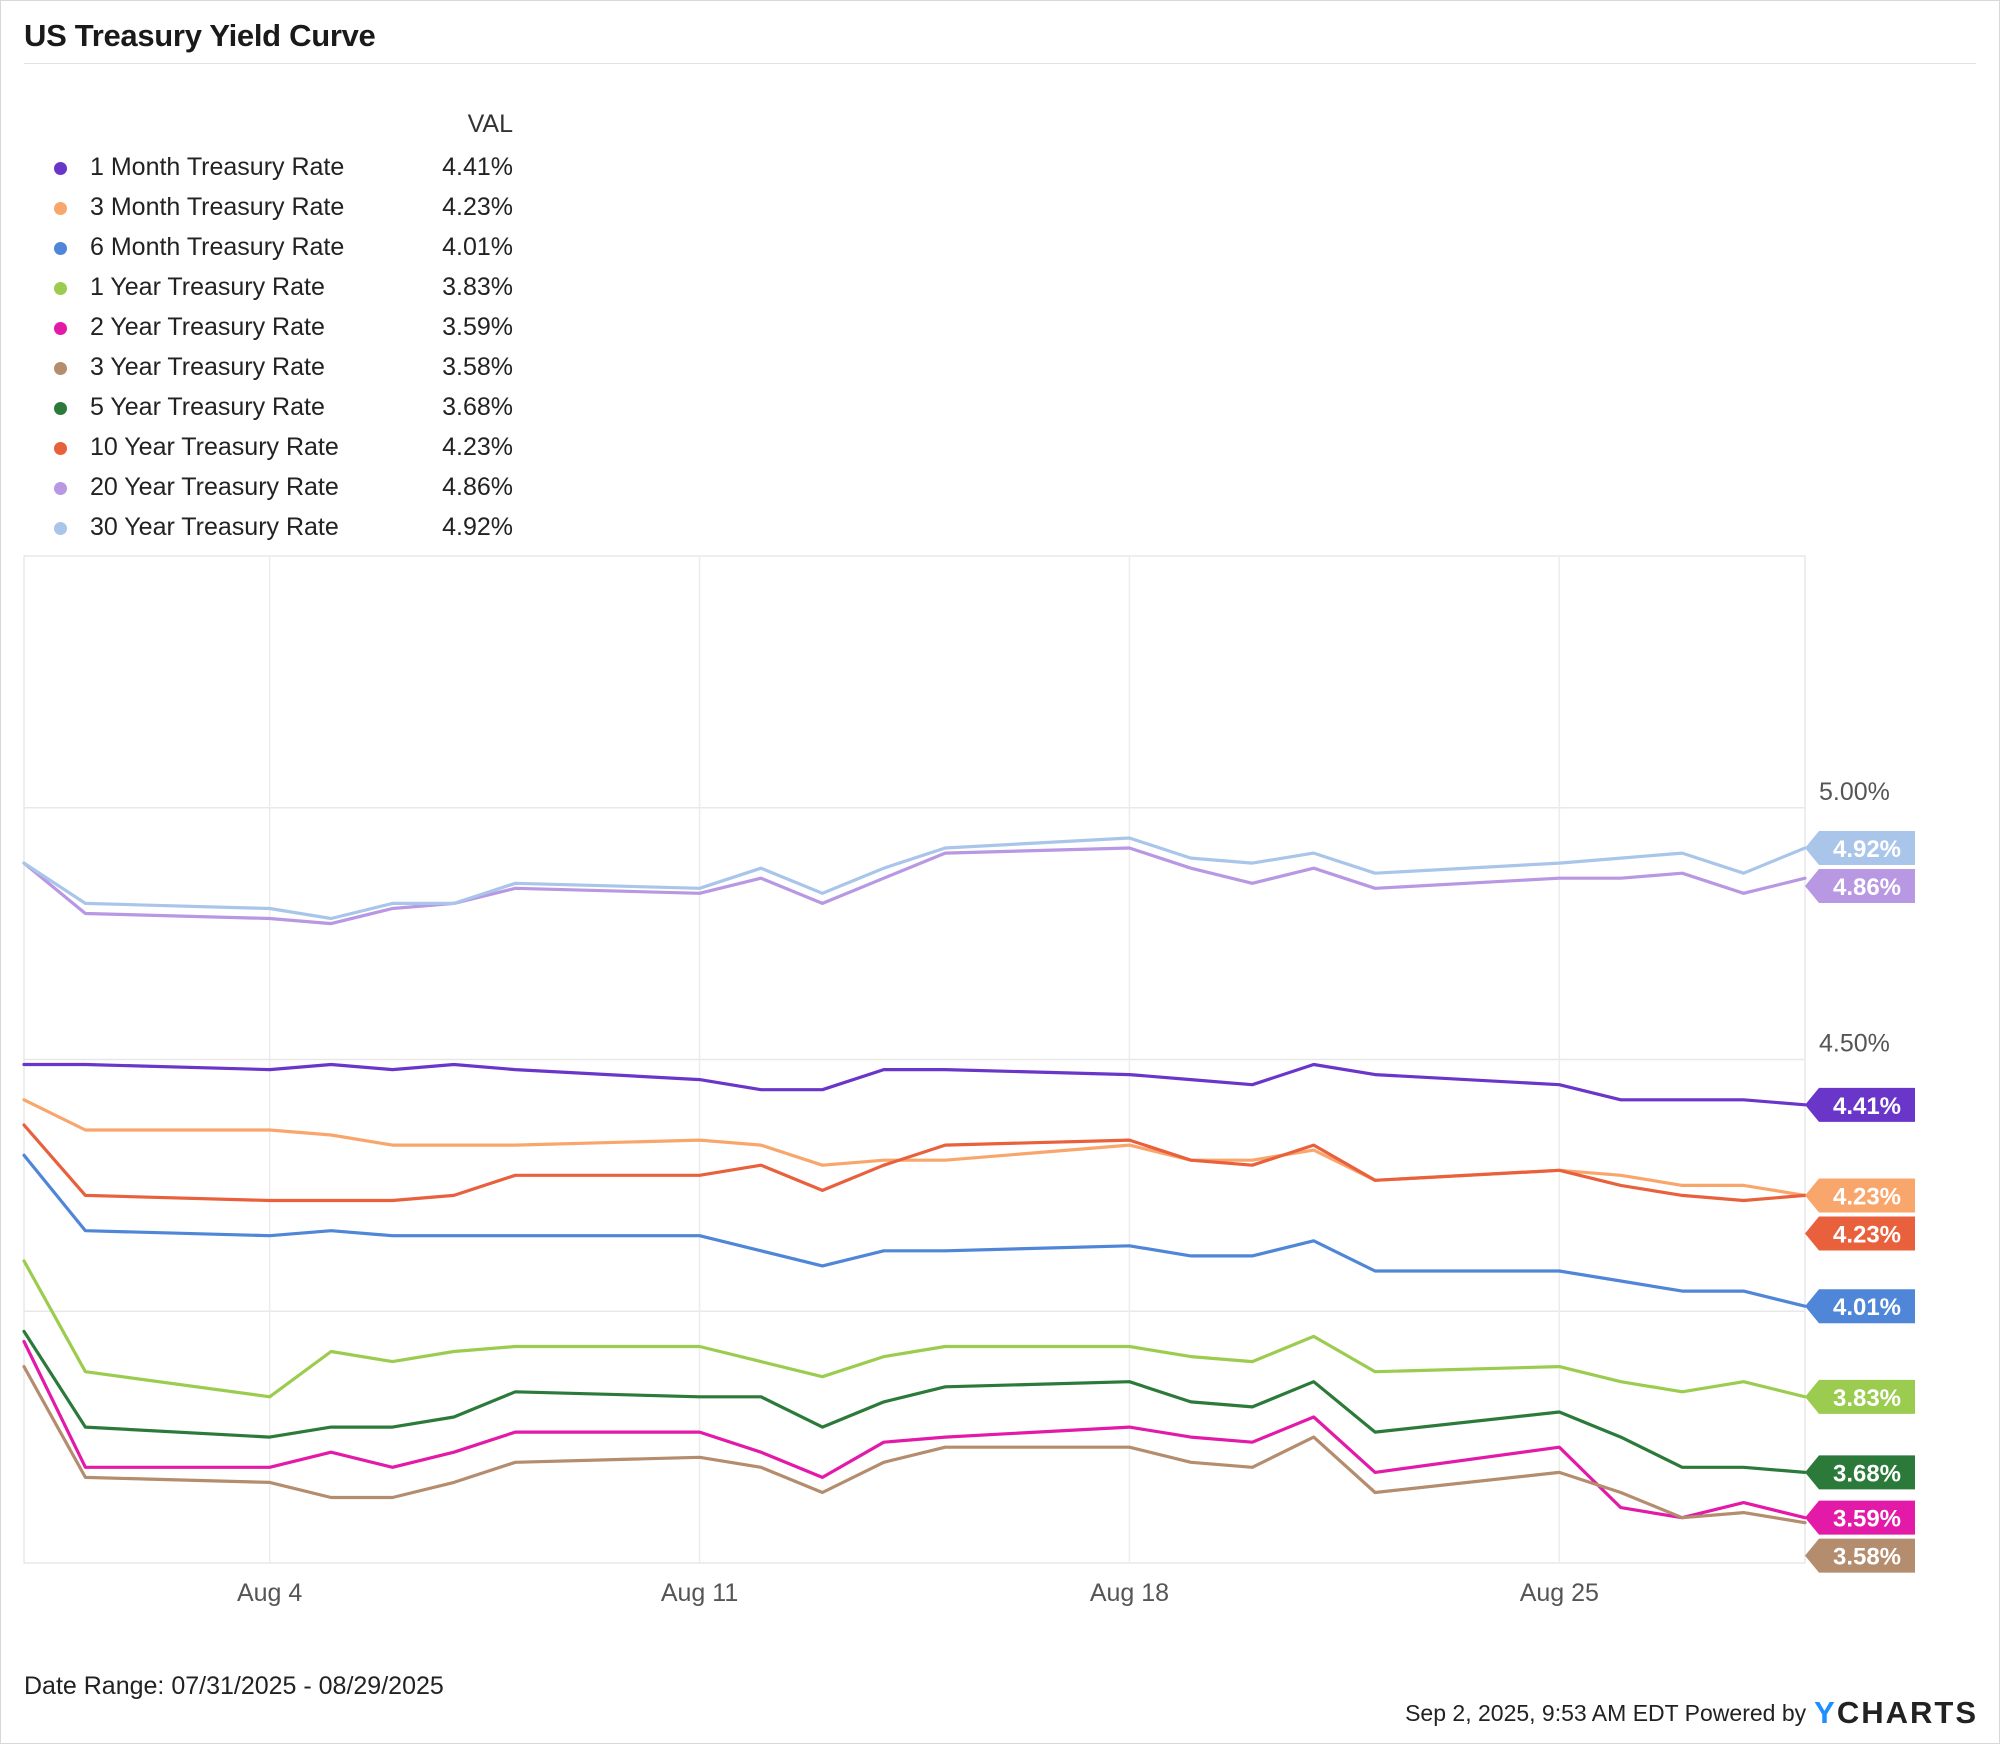  What do you see at coordinates (477, 487) in the screenshot?
I see `legend-series-value: 4.86%` at bounding box center [477, 487].